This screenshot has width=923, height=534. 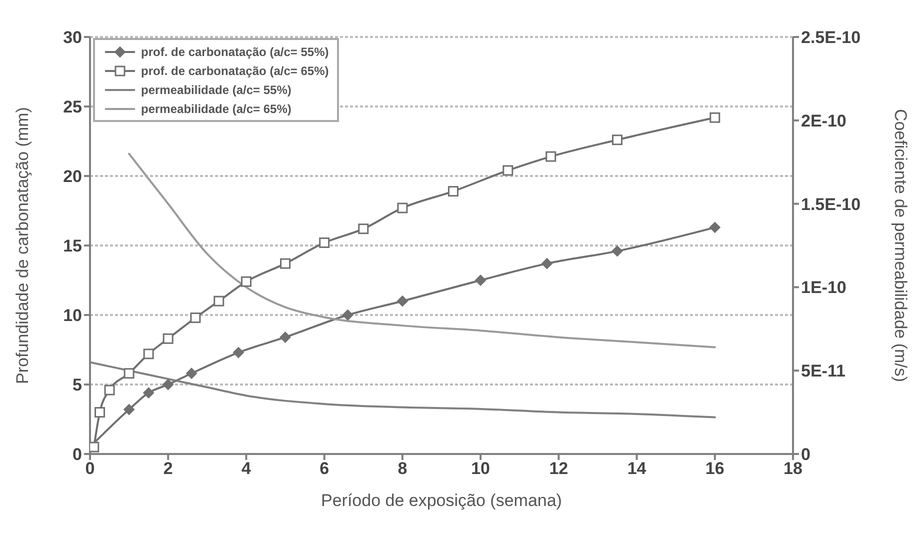 What do you see at coordinates (441, 500) in the screenshot?
I see `x-axis-title: Período de exposição (semana)` at bounding box center [441, 500].